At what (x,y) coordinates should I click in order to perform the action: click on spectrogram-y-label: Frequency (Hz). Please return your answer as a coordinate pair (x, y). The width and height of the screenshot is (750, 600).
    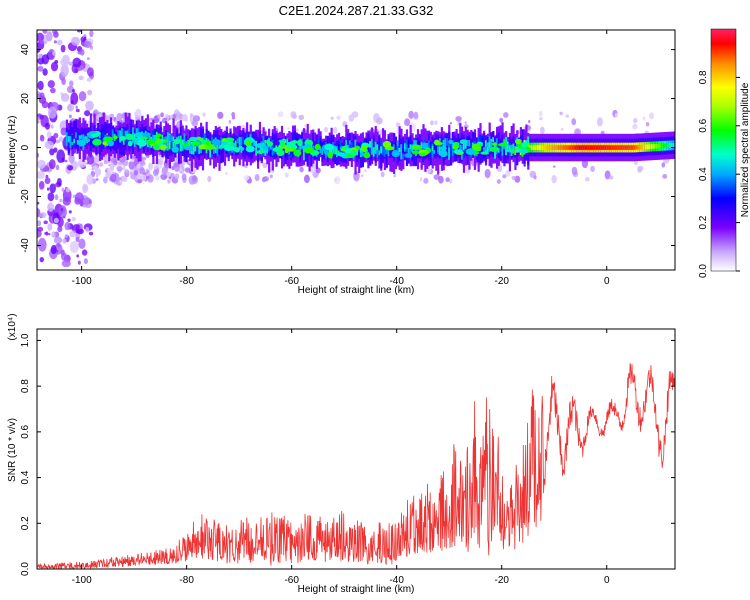
    Looking at the image, I should click on (12, 150).